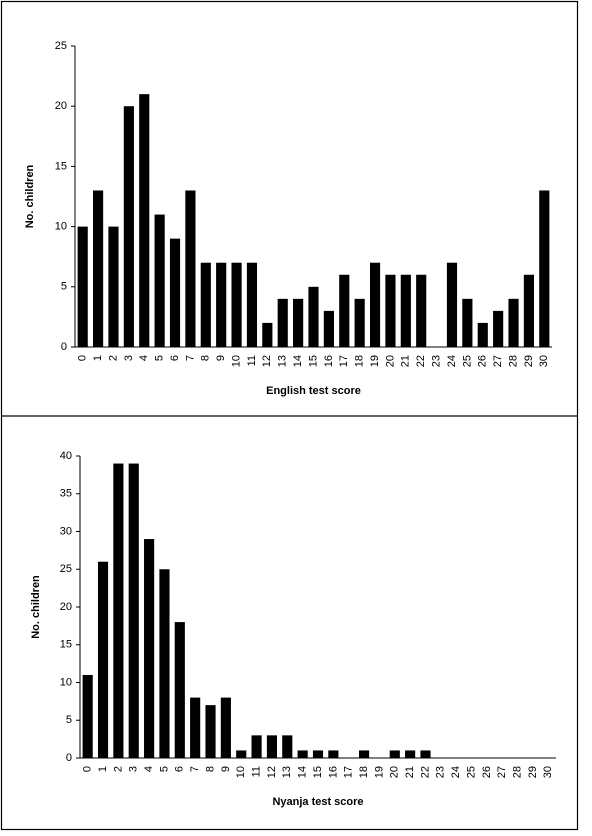 Image resolution: width=592 pixels, height=836 pixels. What do you see at coordinates (483, 361) in the screenshot?
I see `x-tick-label: 26` at bounding box center [483, 361].